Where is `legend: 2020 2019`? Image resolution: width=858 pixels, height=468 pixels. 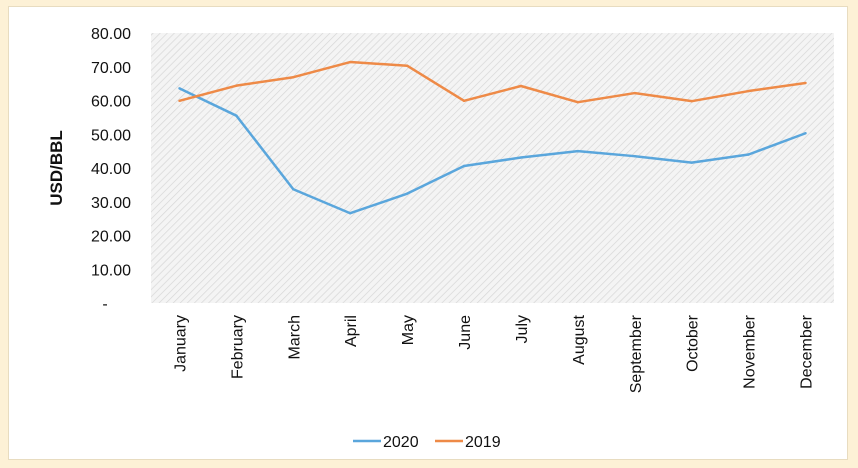 legend: 2020 2019 is located at coordinates (427, 442).